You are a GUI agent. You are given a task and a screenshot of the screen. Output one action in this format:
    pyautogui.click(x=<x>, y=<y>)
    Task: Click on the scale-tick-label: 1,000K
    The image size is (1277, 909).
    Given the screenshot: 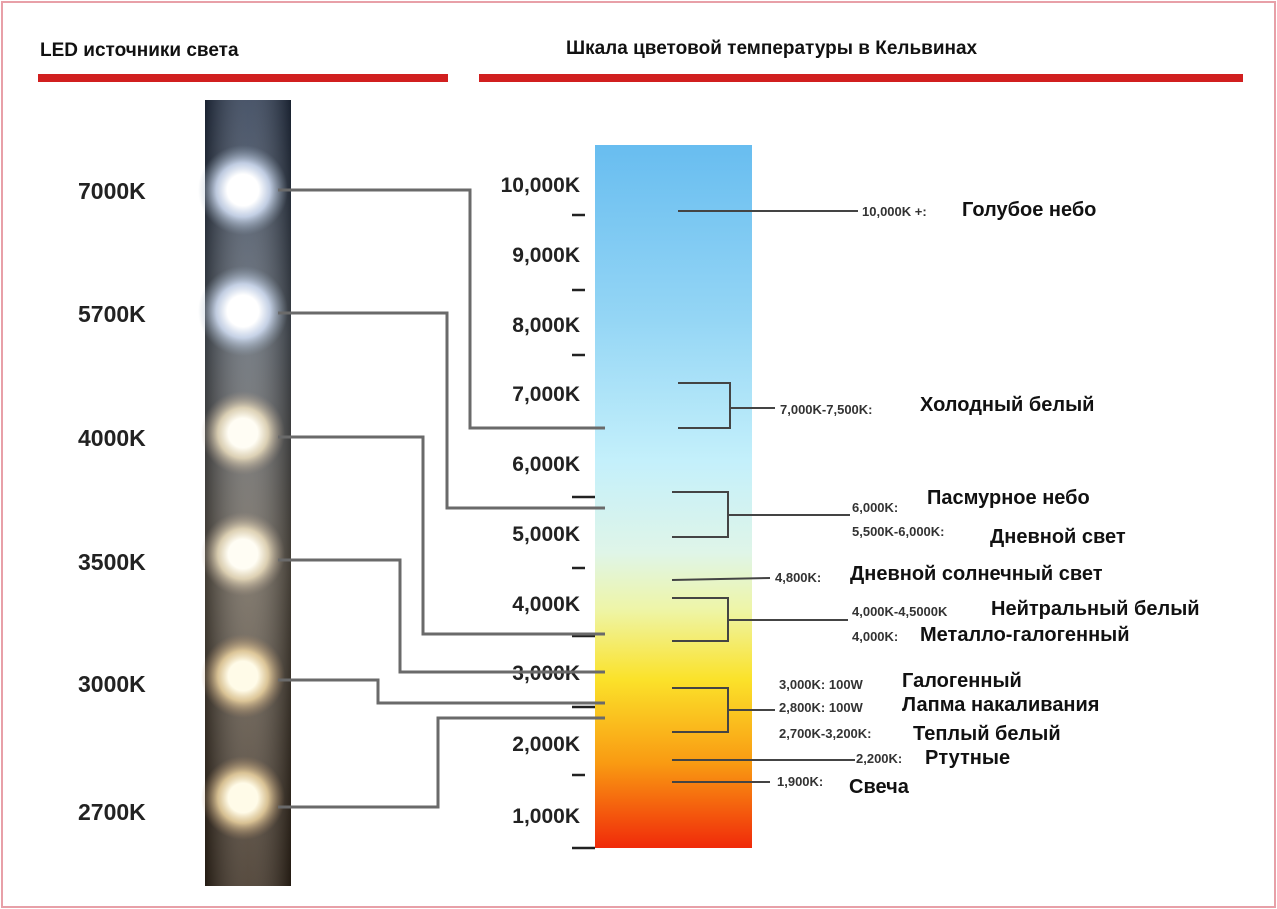 What is the action you would take?
    pyautogui.click(x=546, y=816)
    